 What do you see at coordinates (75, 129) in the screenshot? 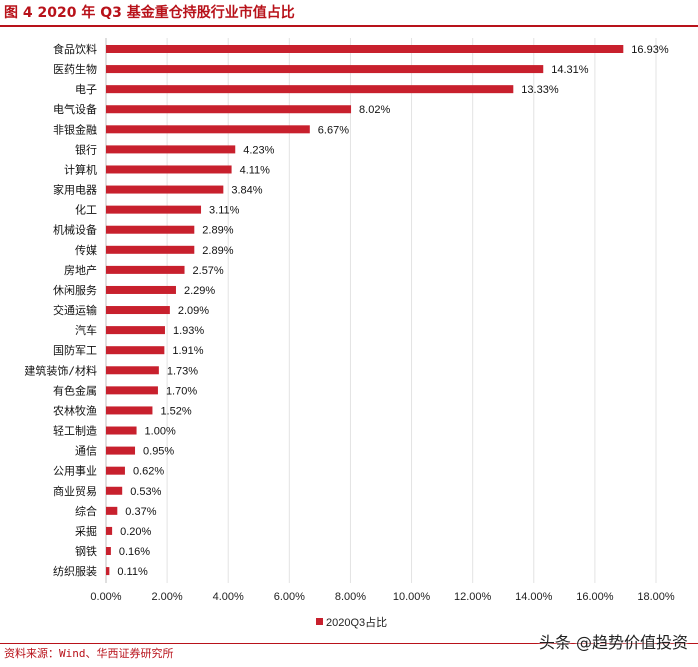
I see `category-label: 非银金融` at bounding box center [75, 129].